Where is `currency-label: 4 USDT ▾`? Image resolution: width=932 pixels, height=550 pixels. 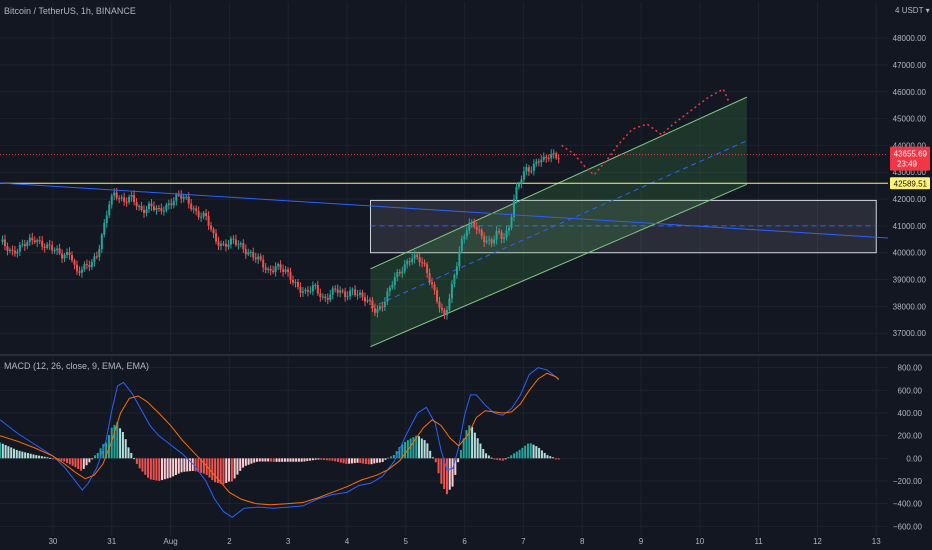 currency-label: 4 USDT ▾ is located at coordinates (912, 10).